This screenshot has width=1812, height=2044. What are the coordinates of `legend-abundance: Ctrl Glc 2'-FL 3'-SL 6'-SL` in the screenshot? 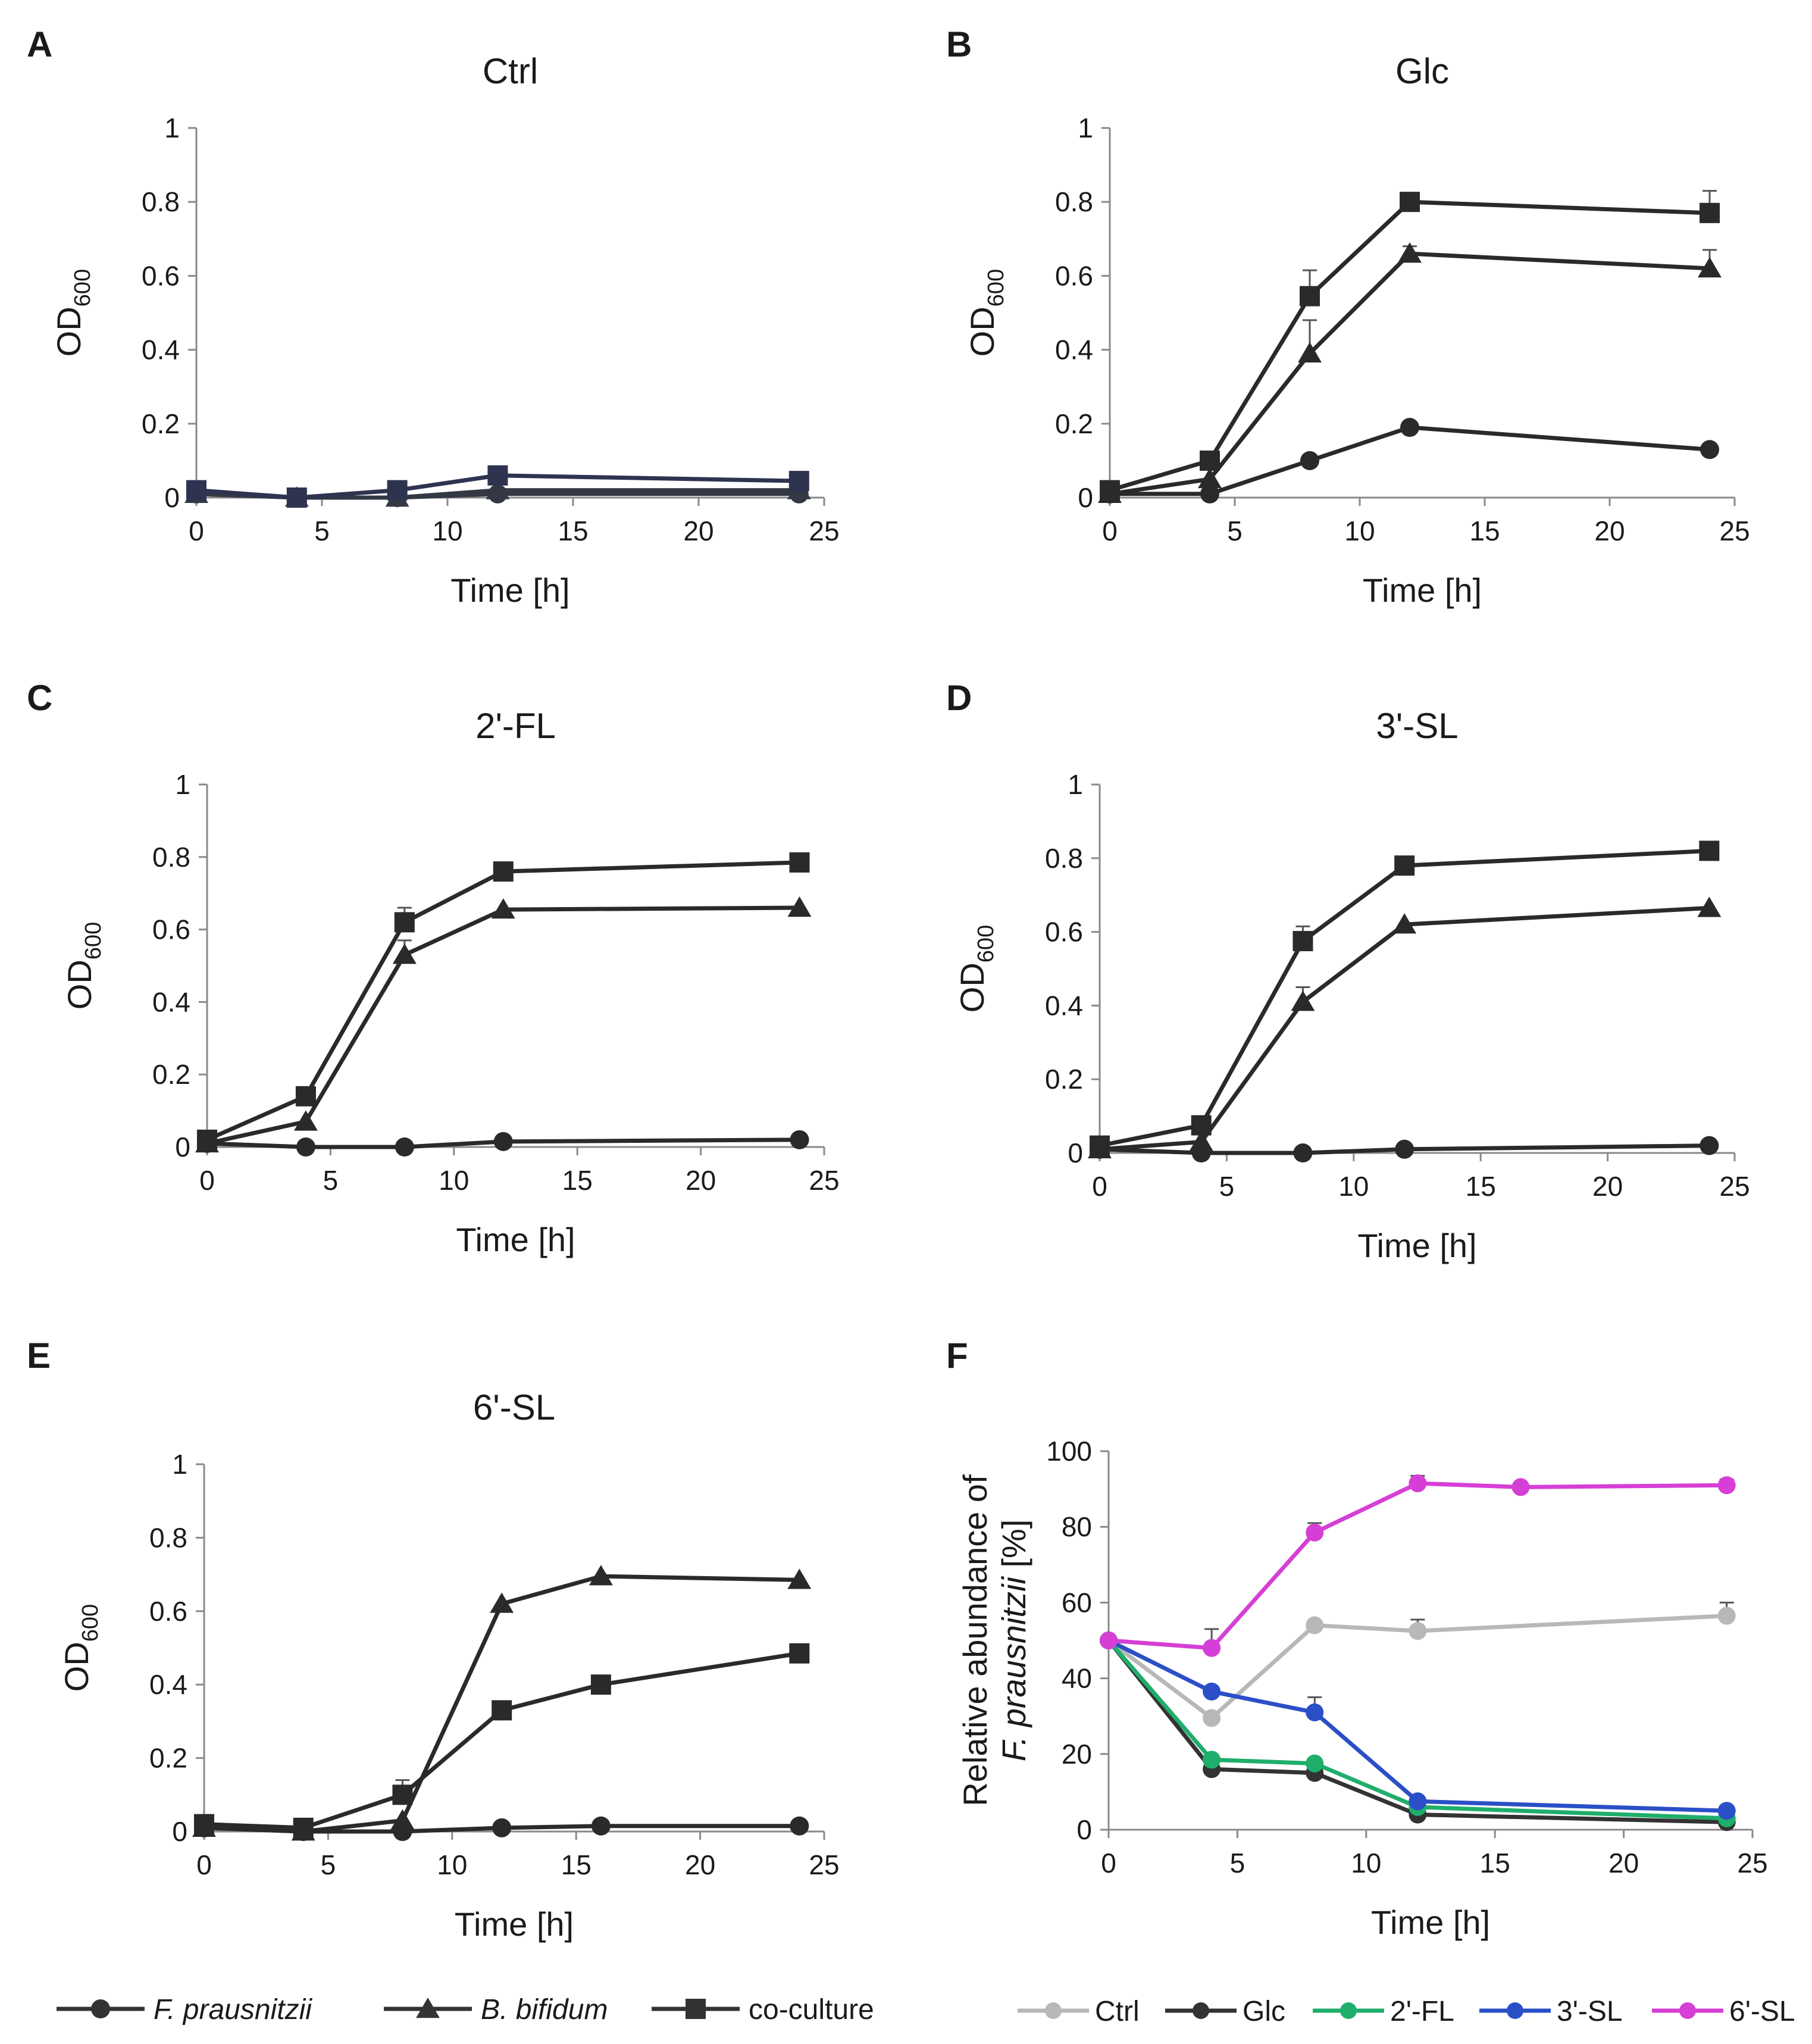 It's located at (1406, 2012).